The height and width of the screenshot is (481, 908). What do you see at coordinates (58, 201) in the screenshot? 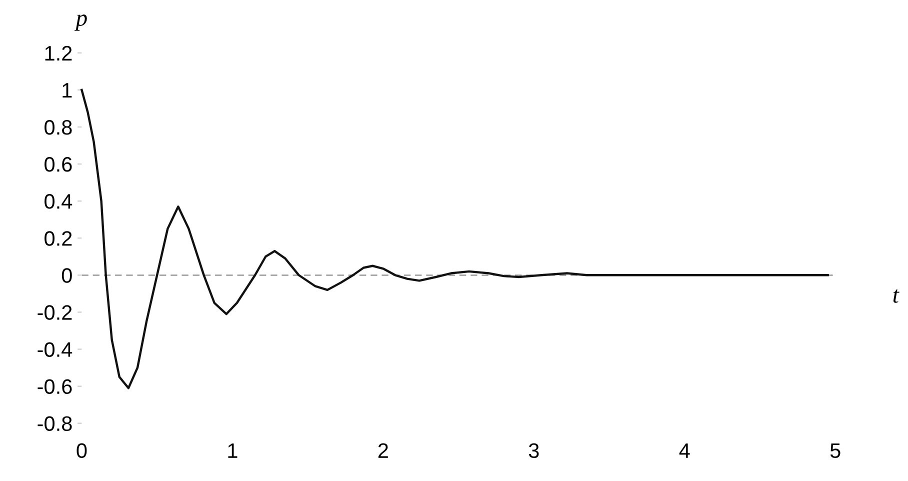
I see `y-tick-label: 0.4` at bounding box center [58, 201].